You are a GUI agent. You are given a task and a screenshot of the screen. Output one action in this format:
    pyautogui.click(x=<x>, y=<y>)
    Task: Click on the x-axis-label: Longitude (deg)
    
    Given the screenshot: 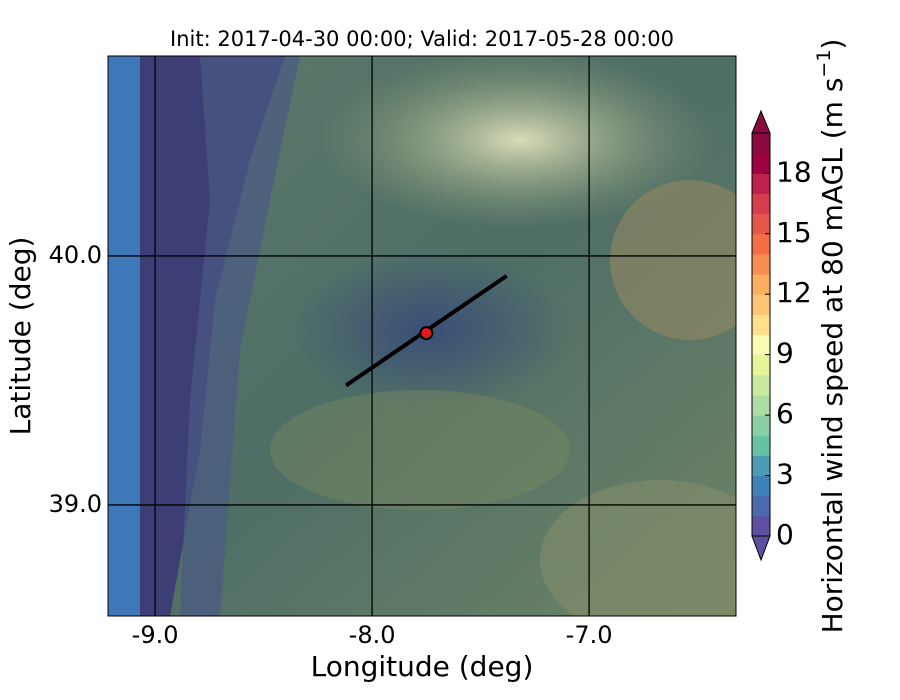 What is the action you would take?
    pyautogui.click(x=422, y=666)
    